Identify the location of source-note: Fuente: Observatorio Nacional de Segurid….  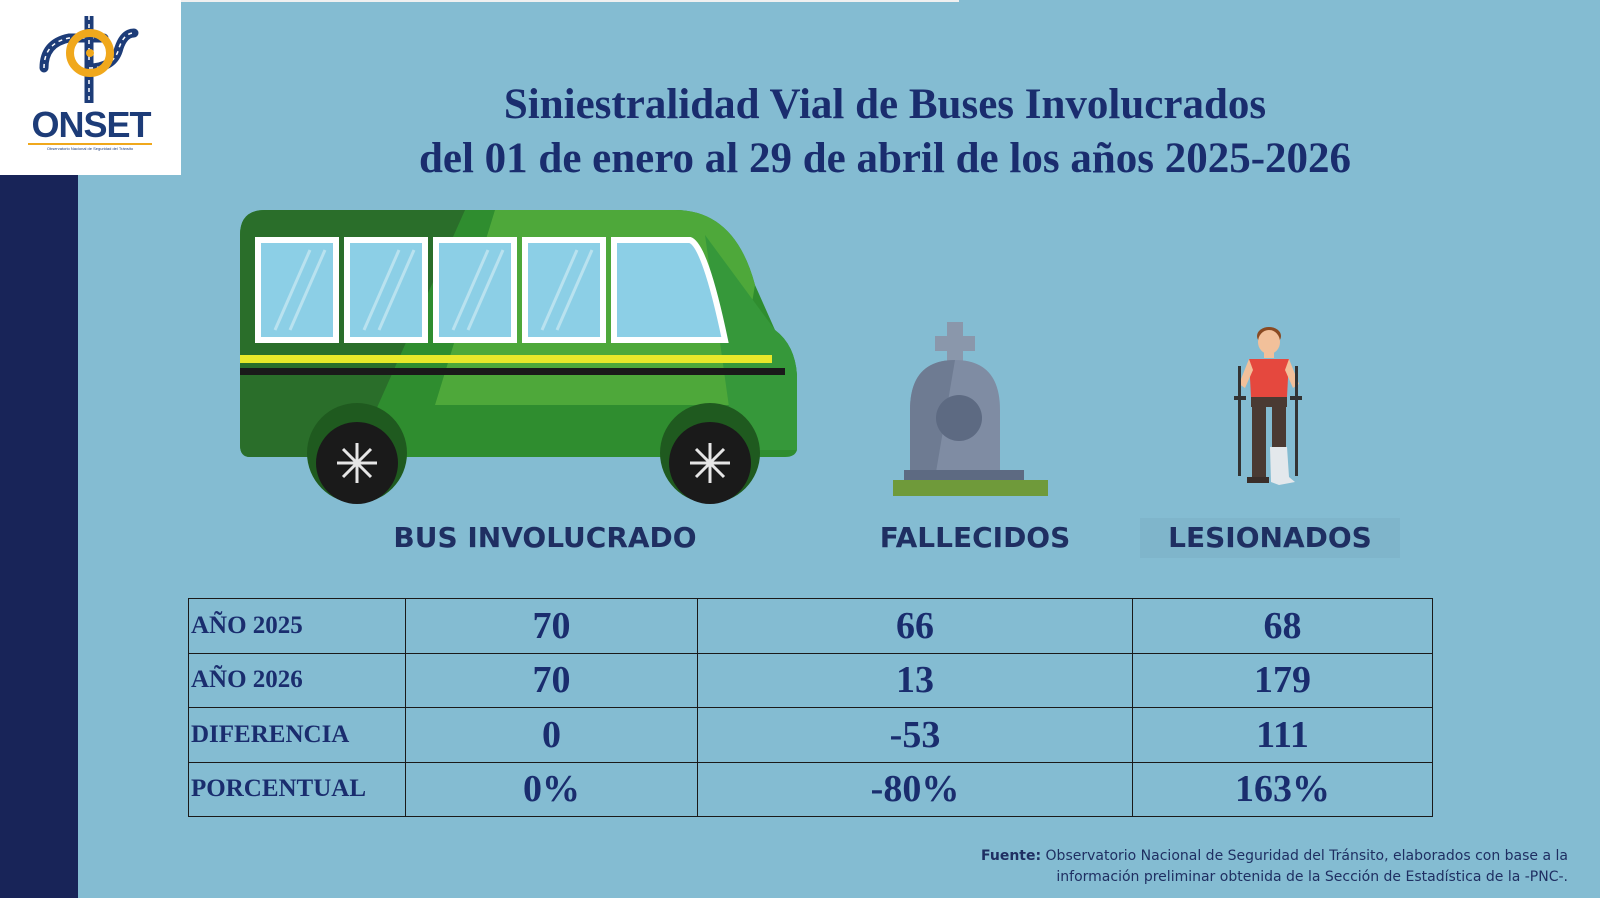
(1254, 867).